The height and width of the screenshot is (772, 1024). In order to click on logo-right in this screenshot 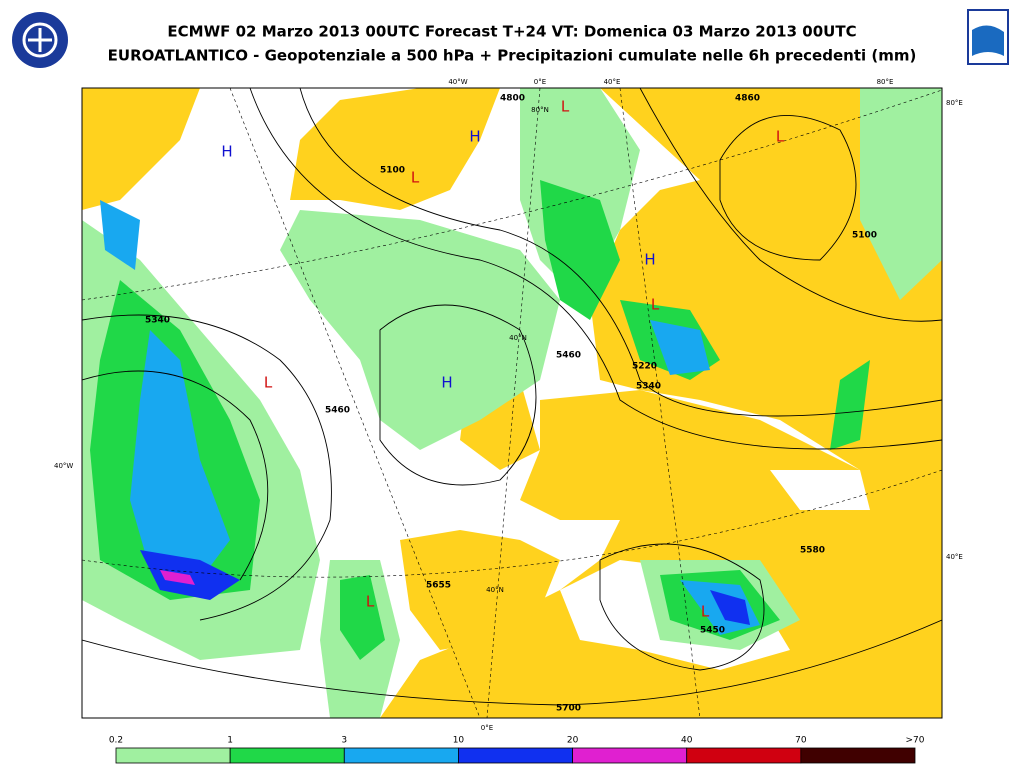, I will do `click(988, 37)`.